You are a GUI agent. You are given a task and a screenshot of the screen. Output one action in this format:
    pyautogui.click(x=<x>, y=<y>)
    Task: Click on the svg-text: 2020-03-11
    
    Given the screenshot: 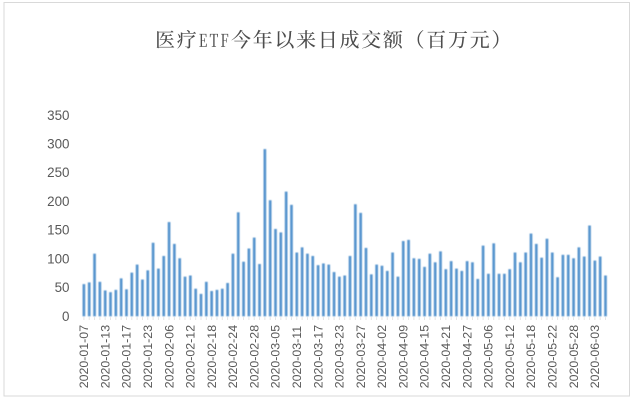 What is the action you would take?
    pyautogui.click(x=297, y=357)
    